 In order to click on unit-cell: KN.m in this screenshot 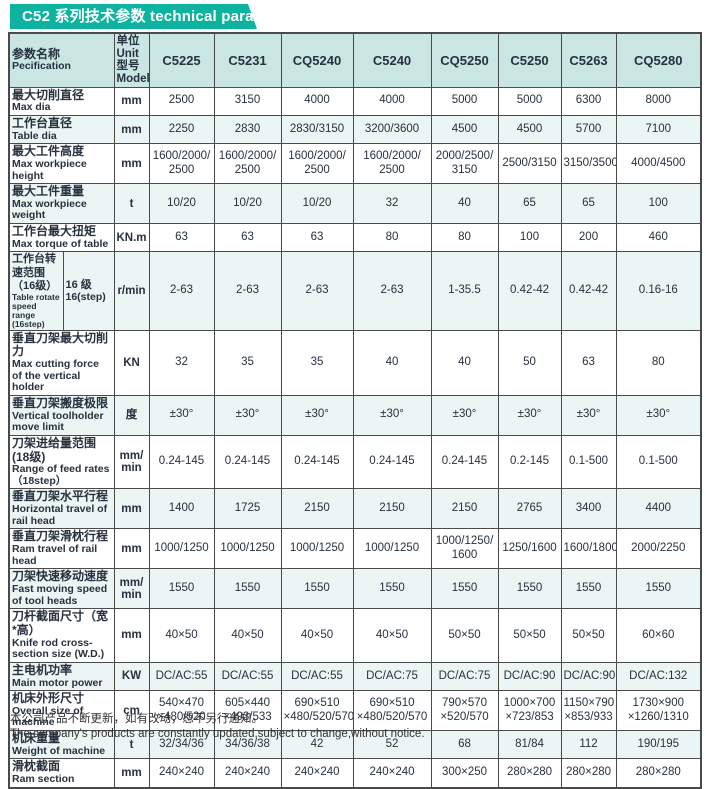, I will do `click(131, 238)`.